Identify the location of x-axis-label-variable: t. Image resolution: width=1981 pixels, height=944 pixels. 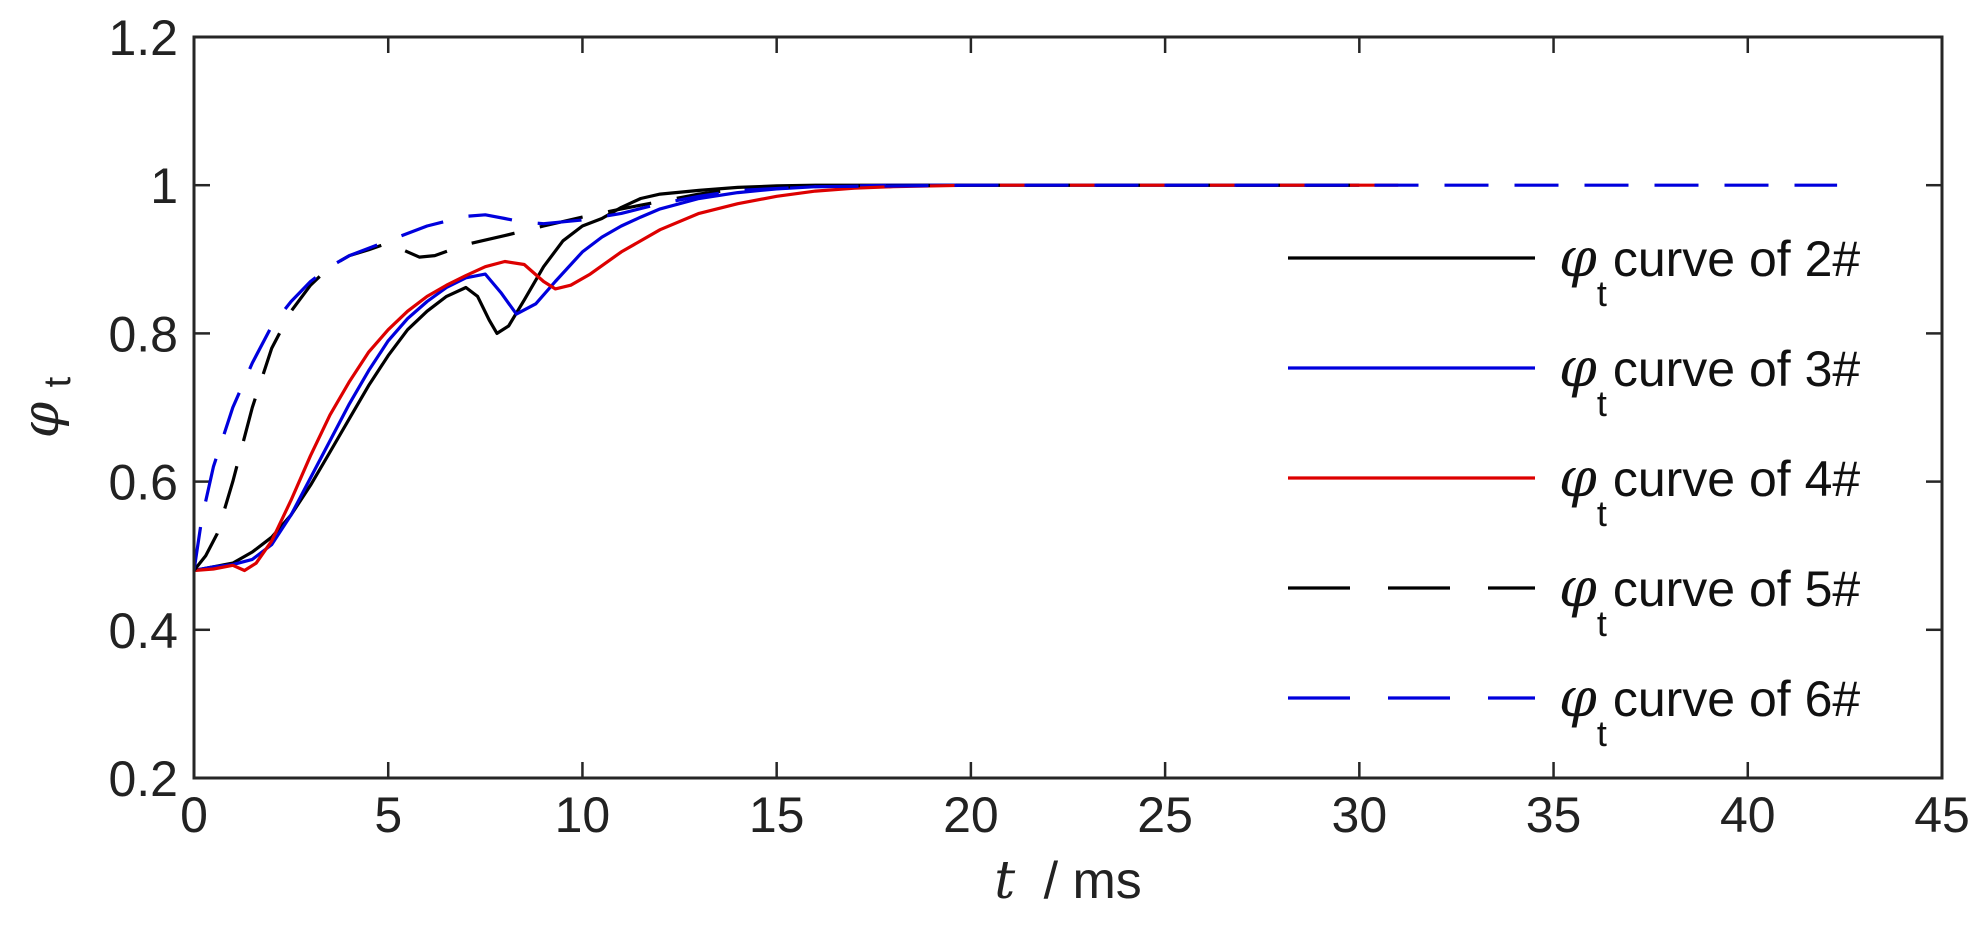
(1004, 881).